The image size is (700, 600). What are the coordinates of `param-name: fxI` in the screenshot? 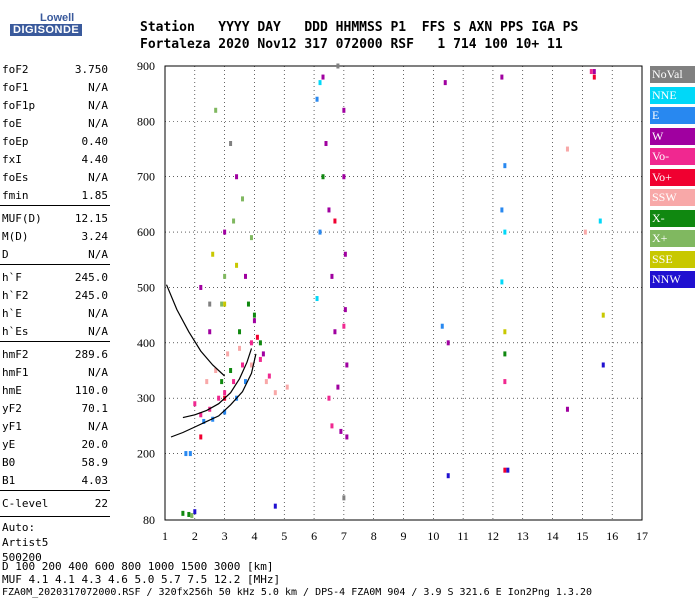 It's located at (12, 159).